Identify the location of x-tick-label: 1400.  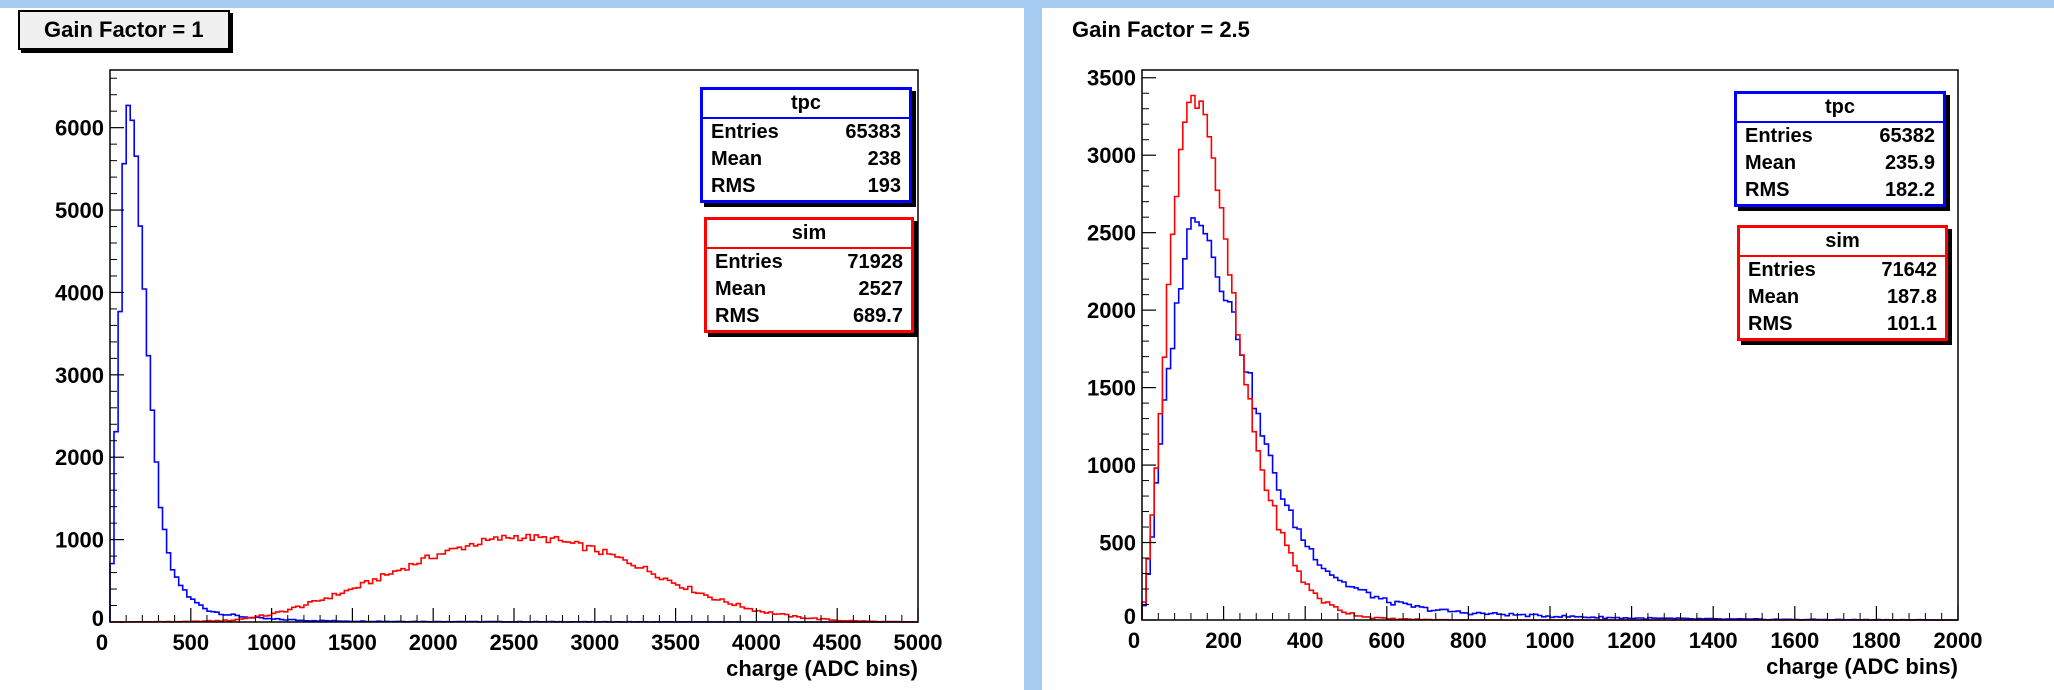
(1713, 640).